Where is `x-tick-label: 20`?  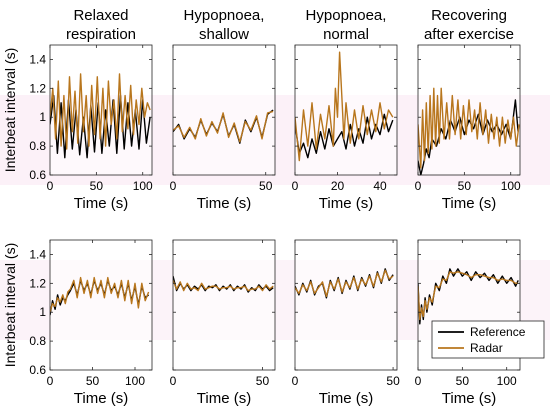
x-tick-label: 20 is located at coordinates (338, 186).